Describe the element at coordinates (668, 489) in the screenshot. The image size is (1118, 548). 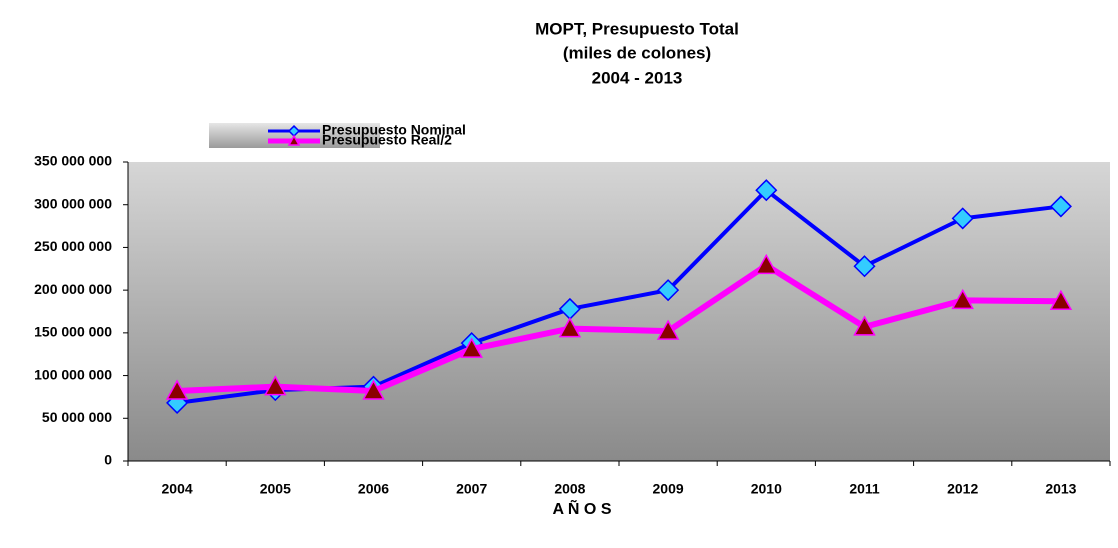
I see `x-tick-label: 2009` at that location.